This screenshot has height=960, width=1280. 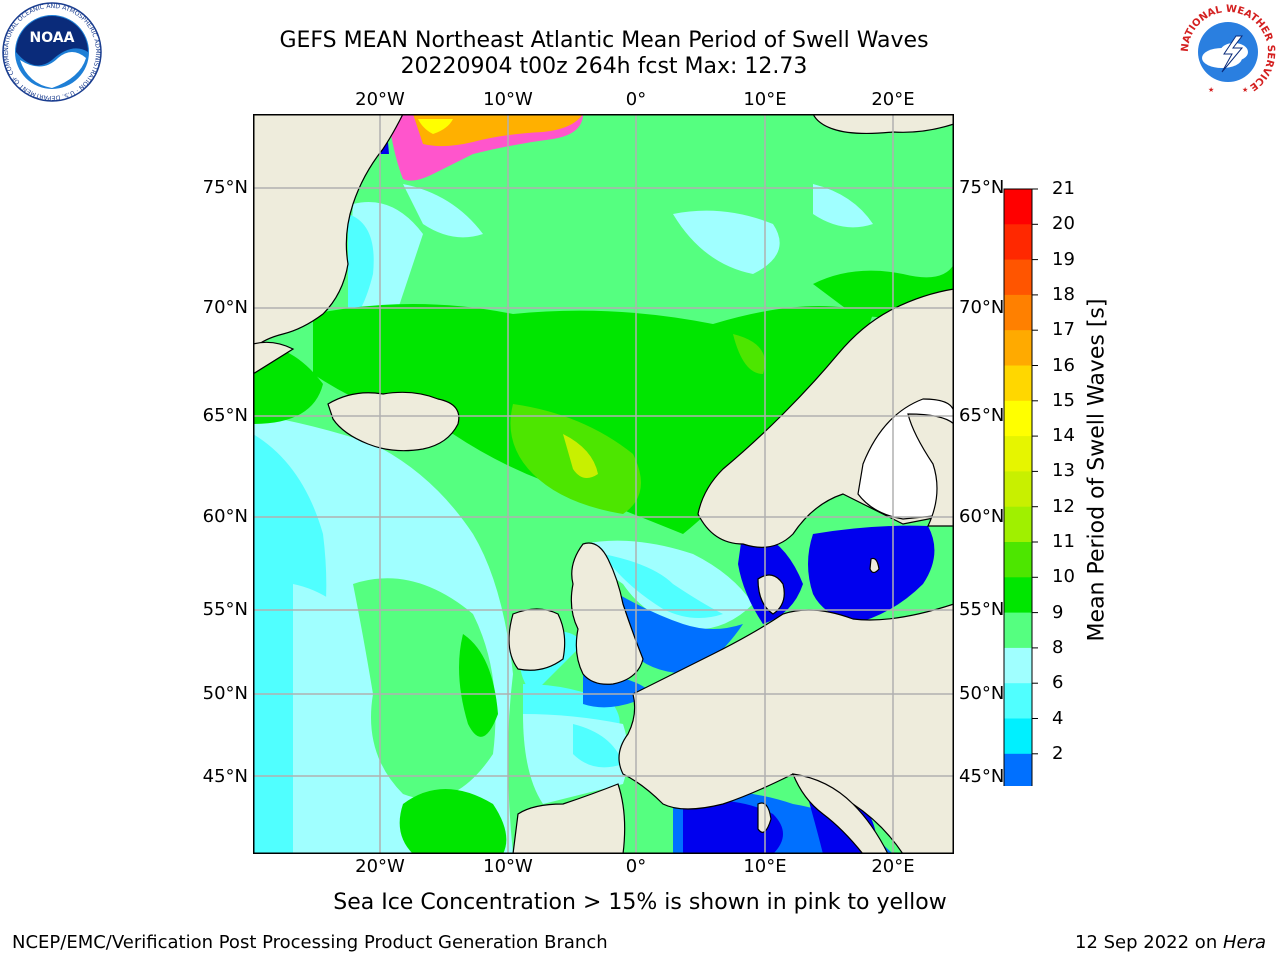 I want to click on lat-label-left-55n: 55°N, so click(x=225, y=609).